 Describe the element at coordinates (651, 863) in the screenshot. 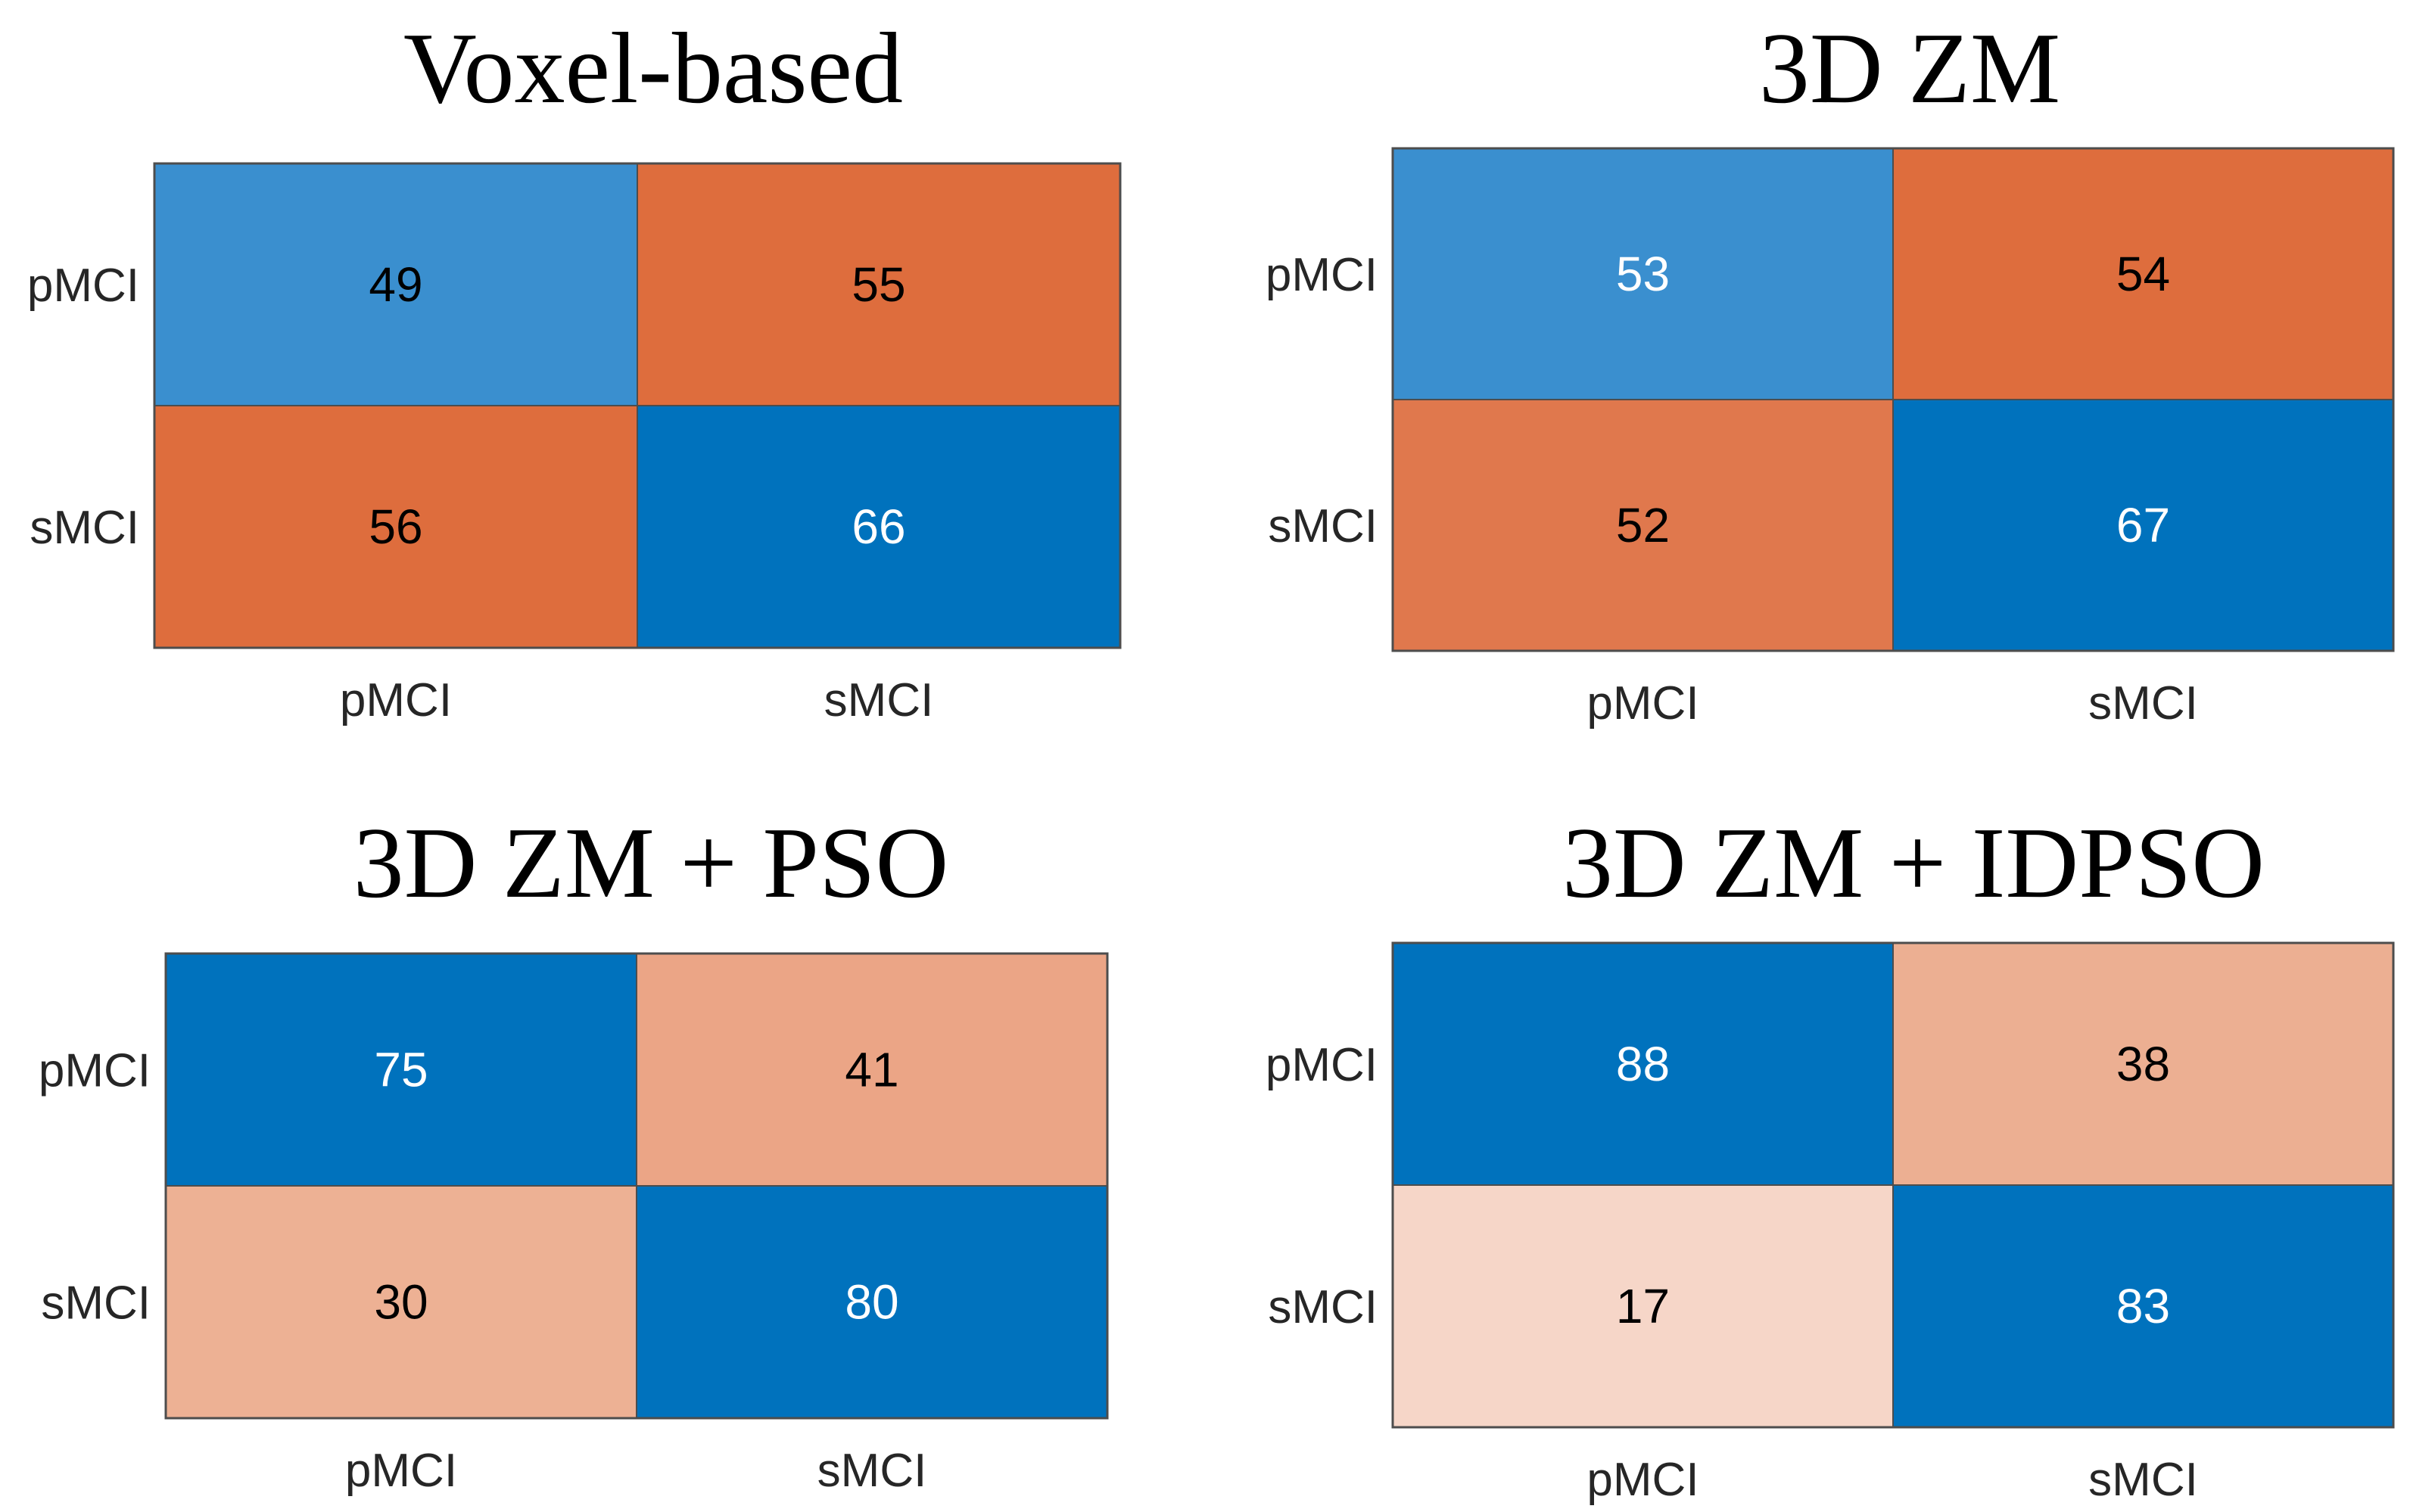

I see `chart-title: 3D ZM + PSO` at that location.